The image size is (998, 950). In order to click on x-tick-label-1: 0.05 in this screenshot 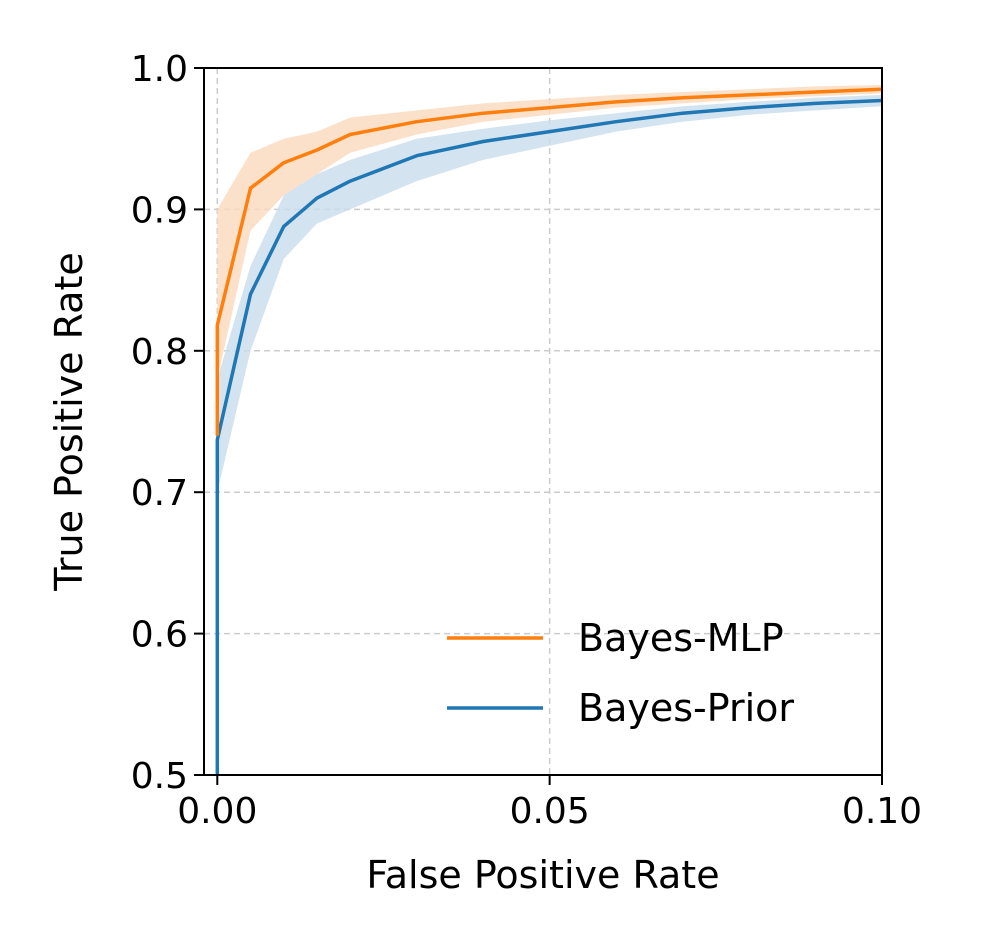, I will do `click(550, 811)`.